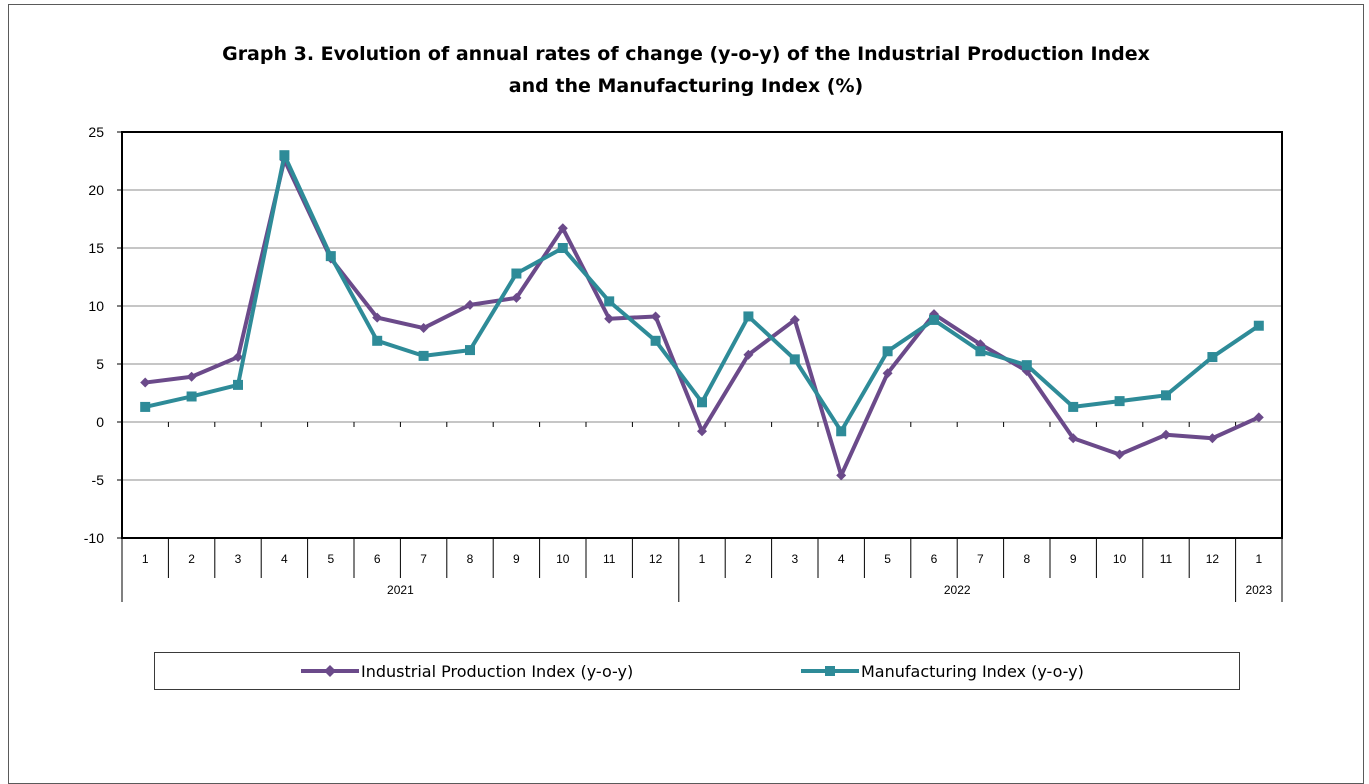 Image resolution: width=1369 pixels, height=784 pixels. What do you see at coordinates (98, 480) in the screenshot?
I see `y-tick-label: -5` at bounding box center [98, 480].